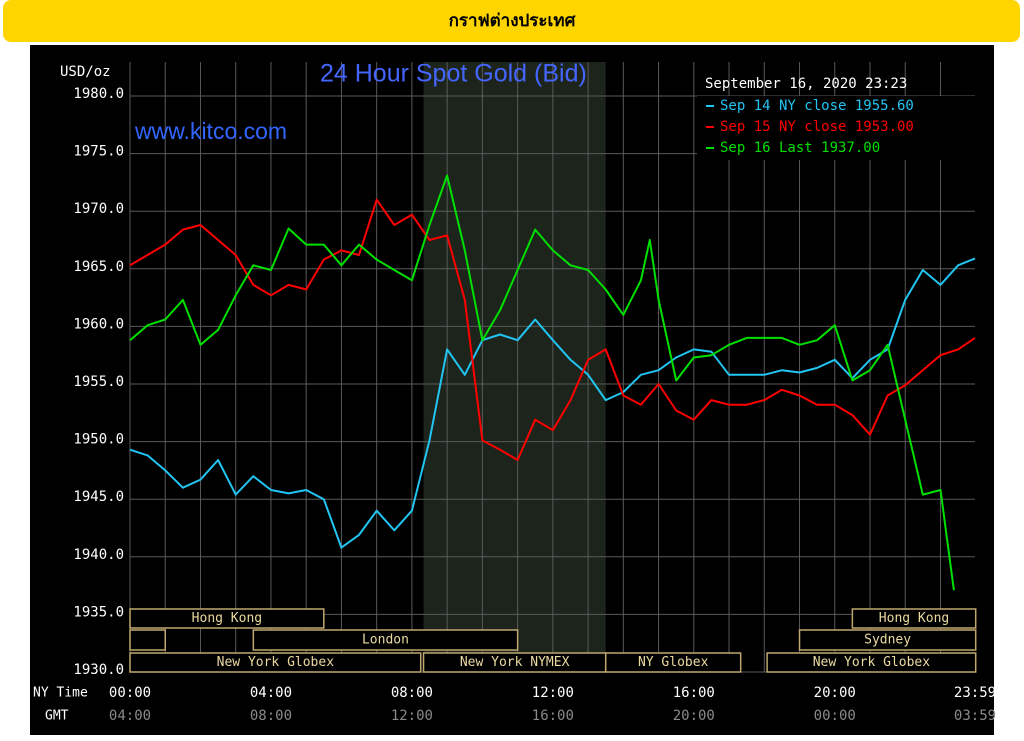 This screenshot has width=1024, height=741. Describe the element at coordinates (694, 716) in the screenshot. I see `gmt-tick-label: 20:00` at that location.